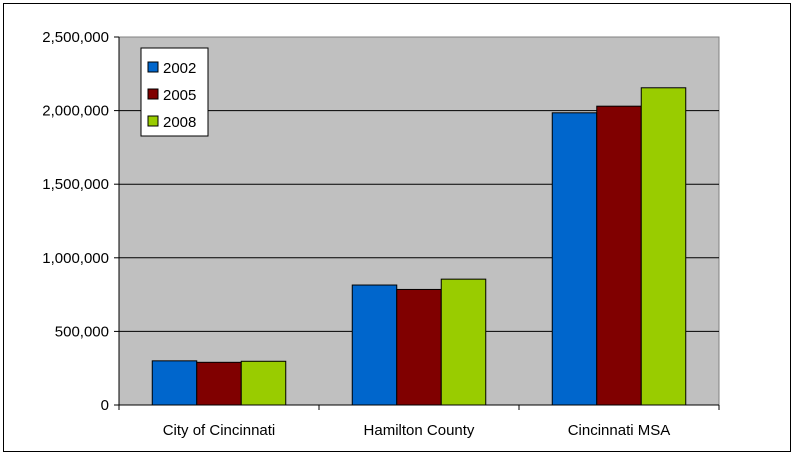 Image resolution: width=796 pixels, height=457 pixels. What do you see at coordinates (153, 121) in the screenshot?
I see `legend-swatch-2008` at bounding box center [153, 121].